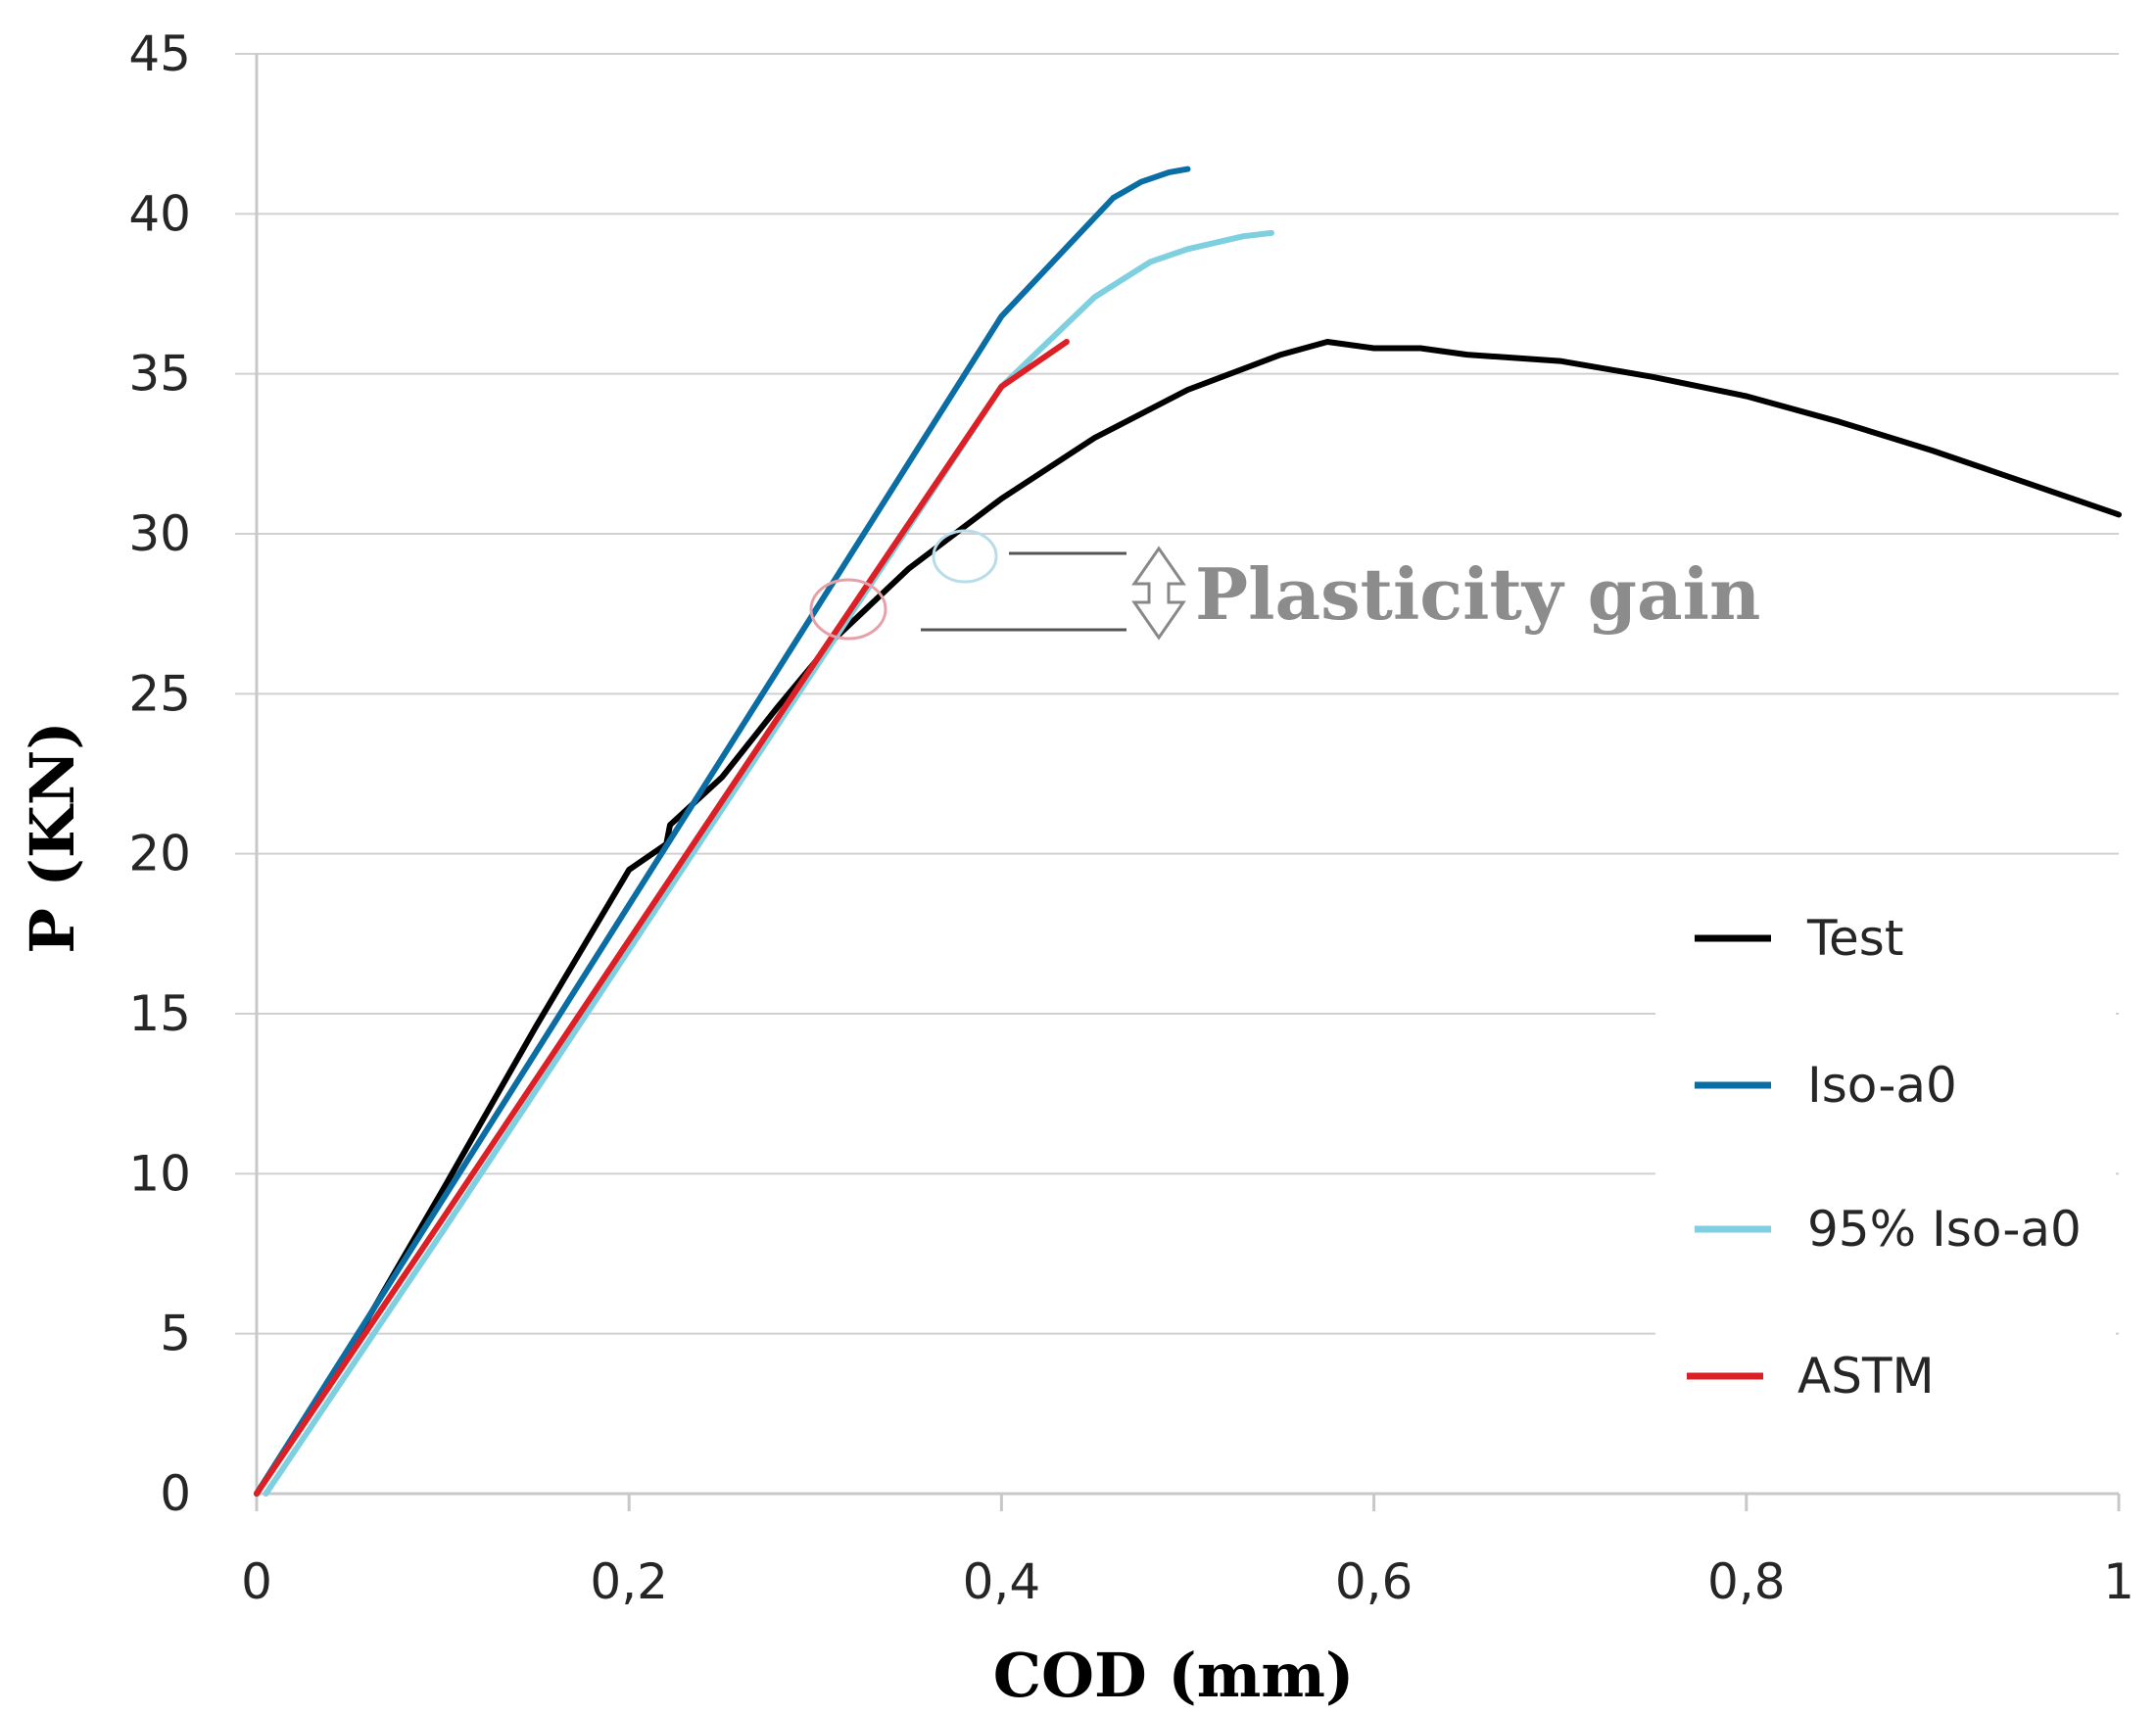 The image size is (2156, 1715). I want to click on y-tick-label: 5, so click(175, 1334).